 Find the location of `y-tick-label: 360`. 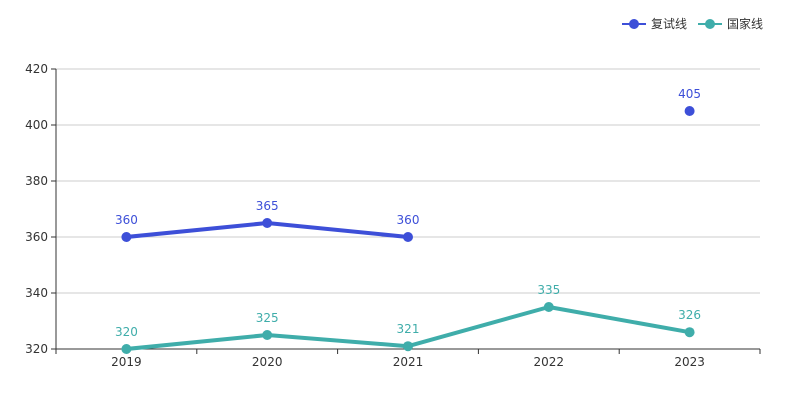

y-tick-label: 360 is located at coordinates (36, 237).